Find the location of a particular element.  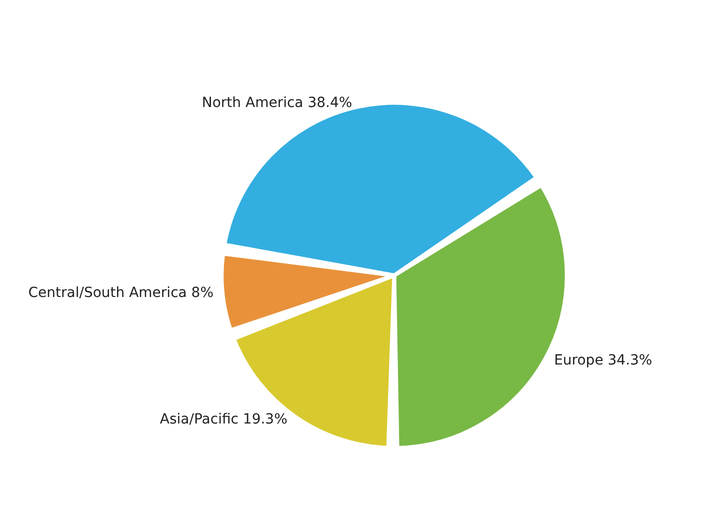

slice-label: North America 38.4% is located at coordinates (277, 102).